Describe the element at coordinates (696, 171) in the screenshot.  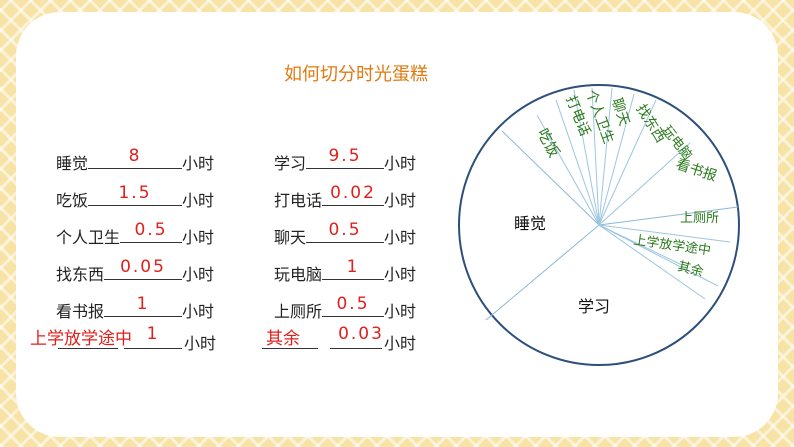
I see `pie-label-read: 看书报` at that location.